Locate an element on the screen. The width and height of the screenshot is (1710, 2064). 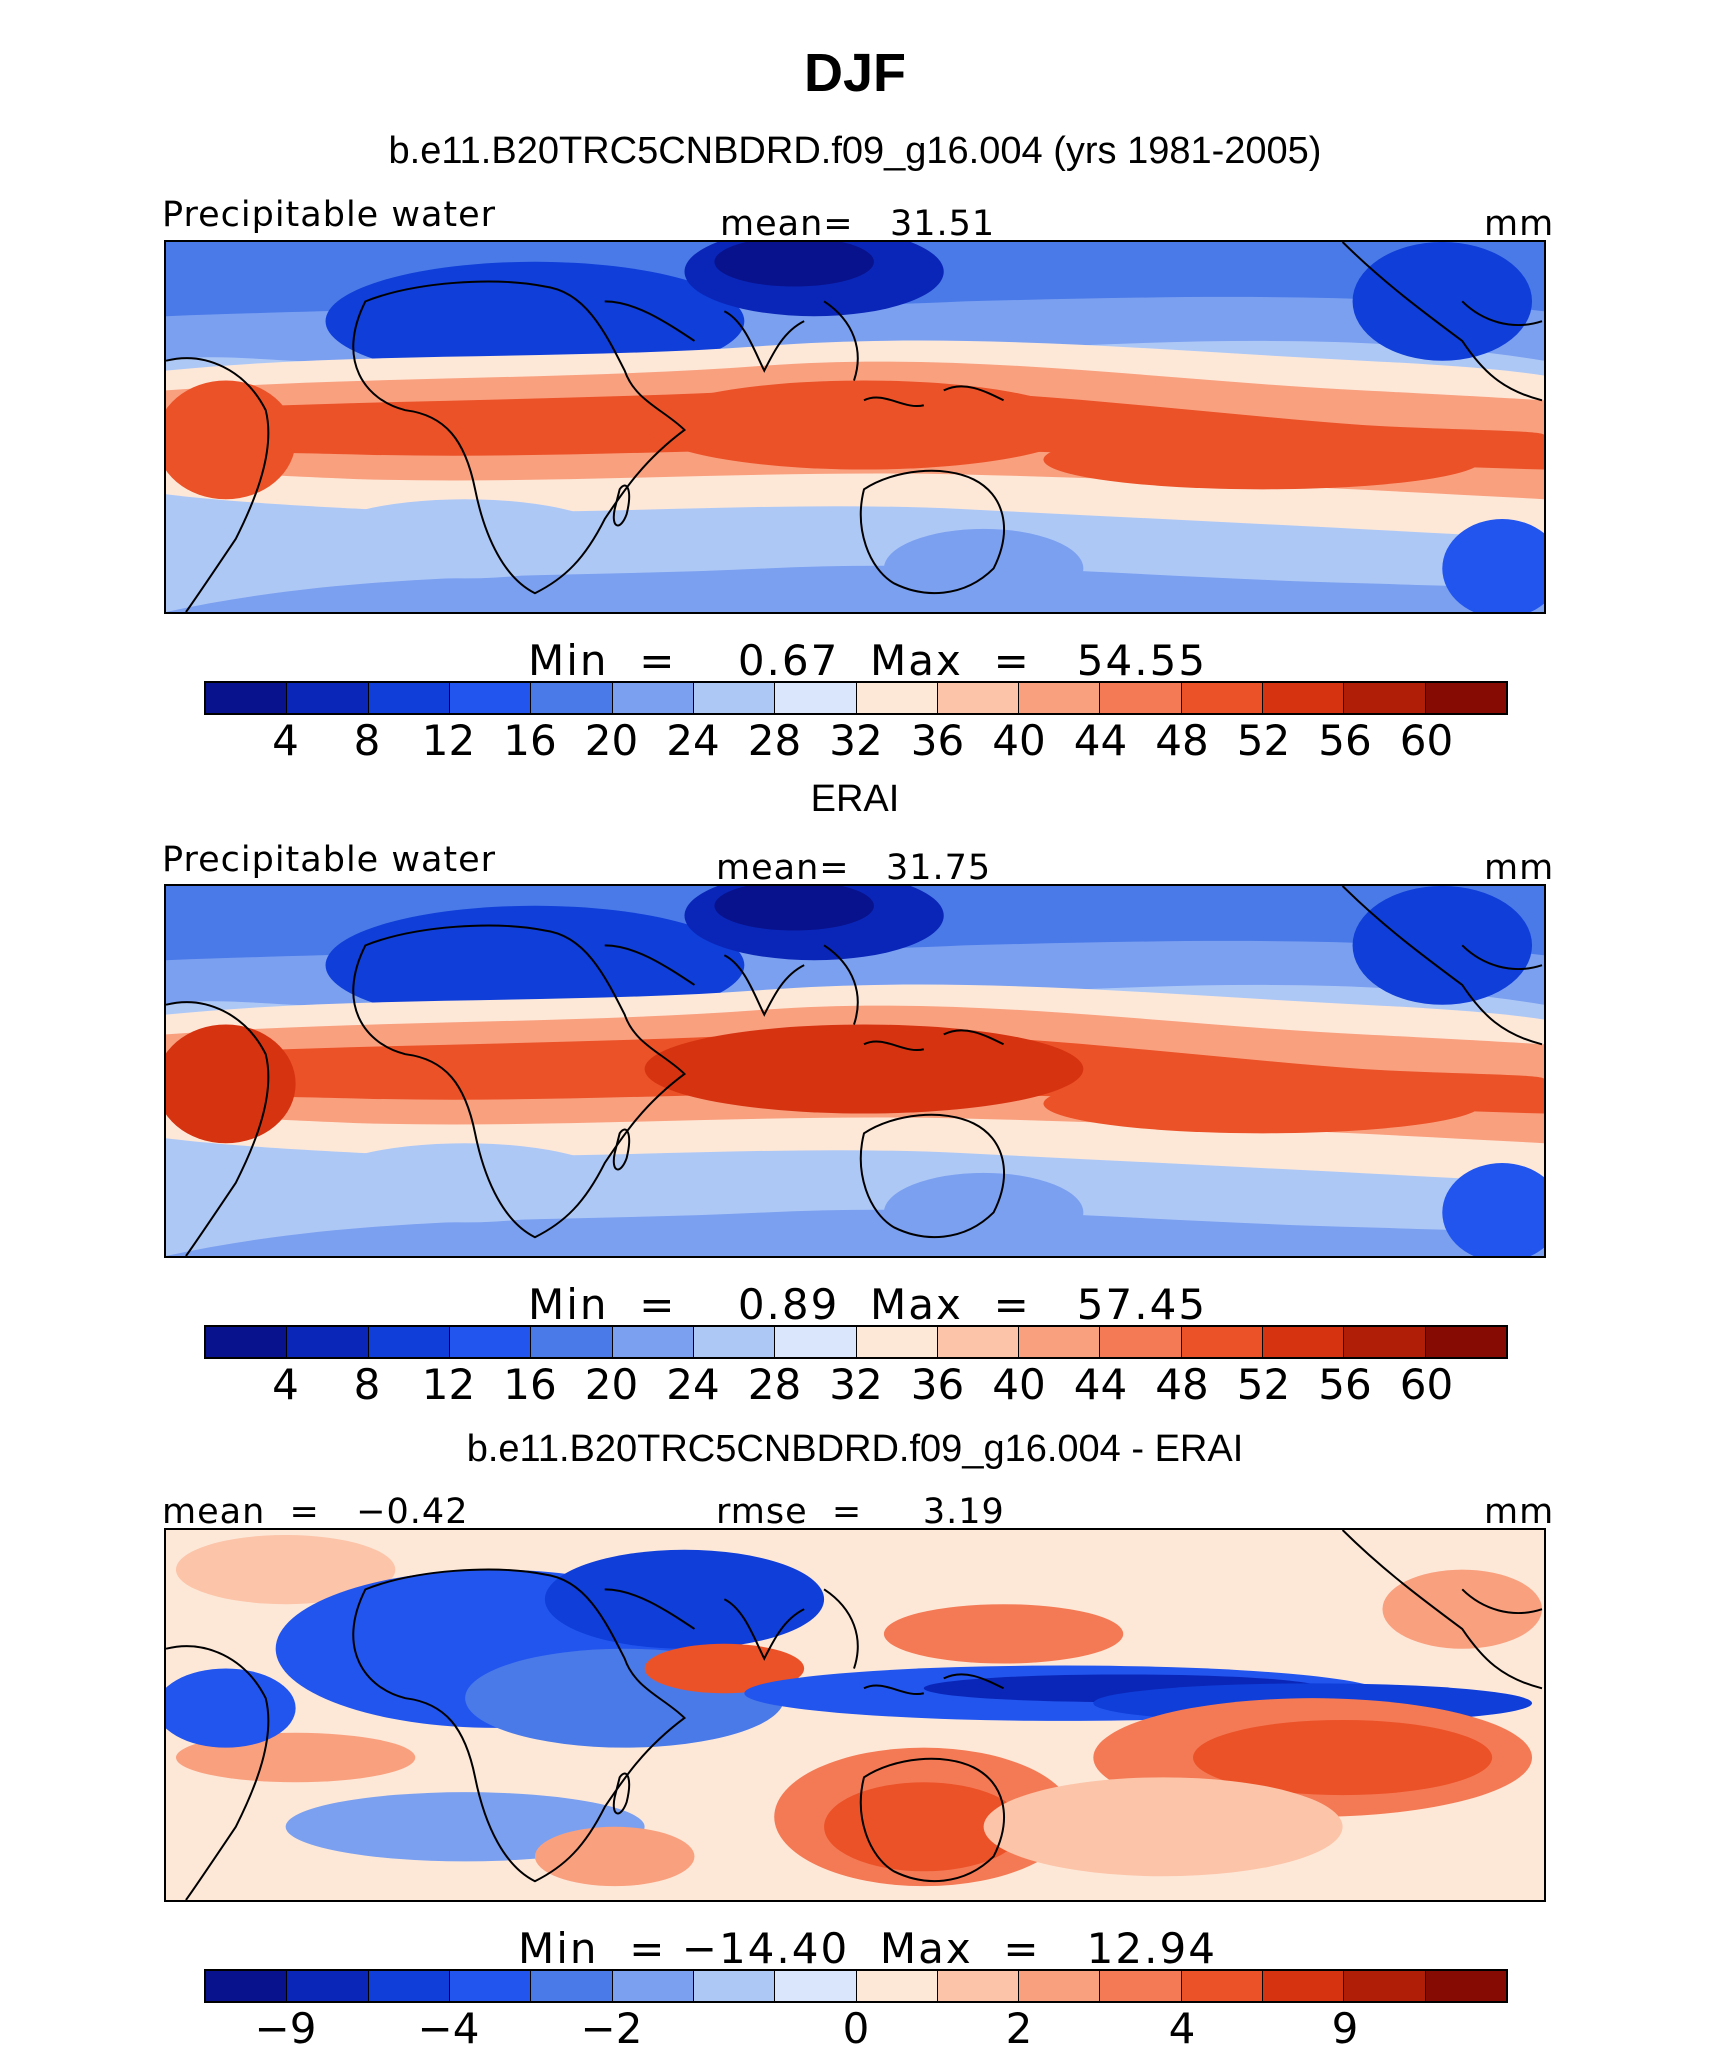
panel-2-subtitle: ERAI is located at coordinates (855, 799).